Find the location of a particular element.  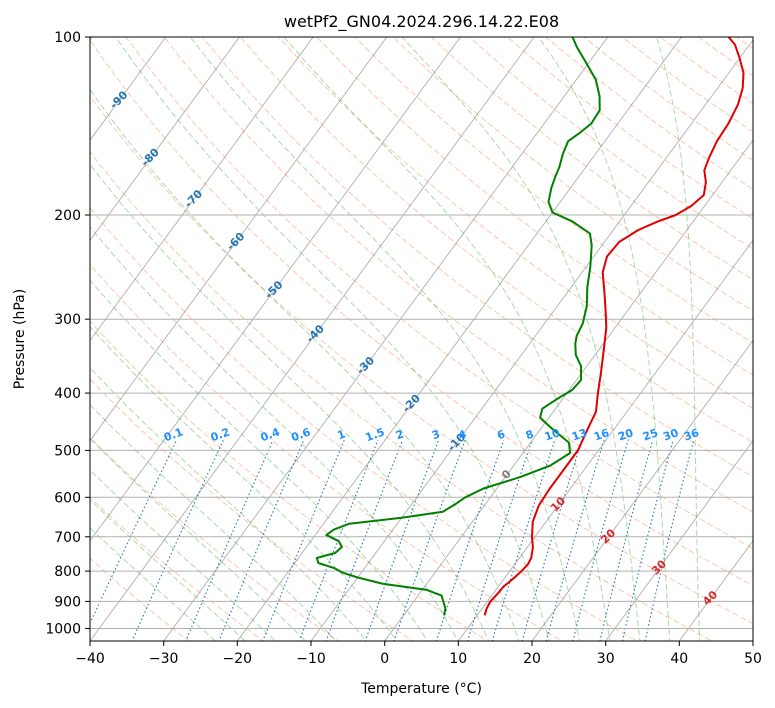

x-tick-label: 10 is located at coordinates (458, 659).